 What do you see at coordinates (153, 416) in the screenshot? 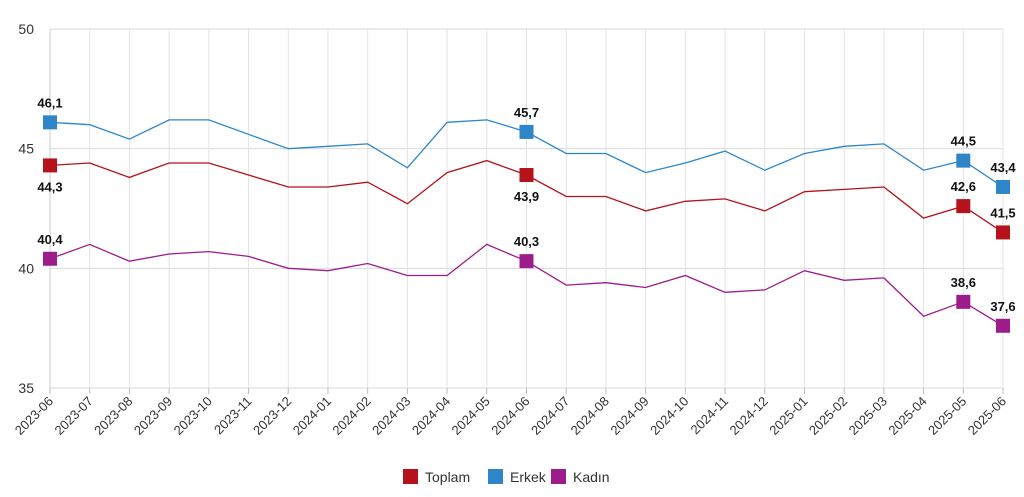
I see `x-tick-label: 2023-09` at bounding box center [153, 416].